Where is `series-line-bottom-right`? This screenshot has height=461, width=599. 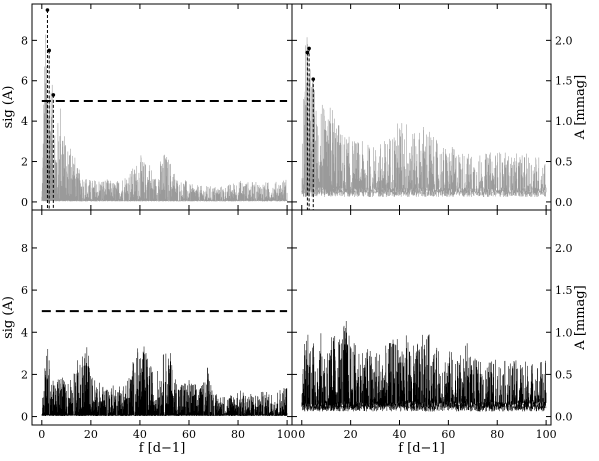
series-line-bottom-right is located at coordinates (424, 366).